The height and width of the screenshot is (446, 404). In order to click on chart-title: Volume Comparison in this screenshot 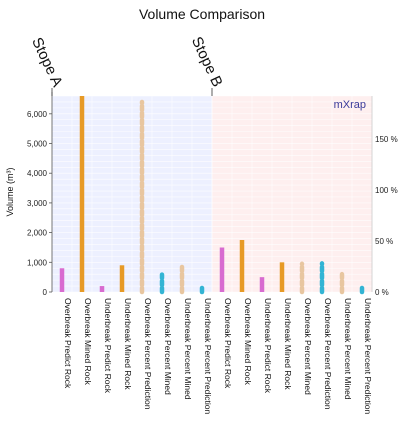, I will do `click(202, 14)`.